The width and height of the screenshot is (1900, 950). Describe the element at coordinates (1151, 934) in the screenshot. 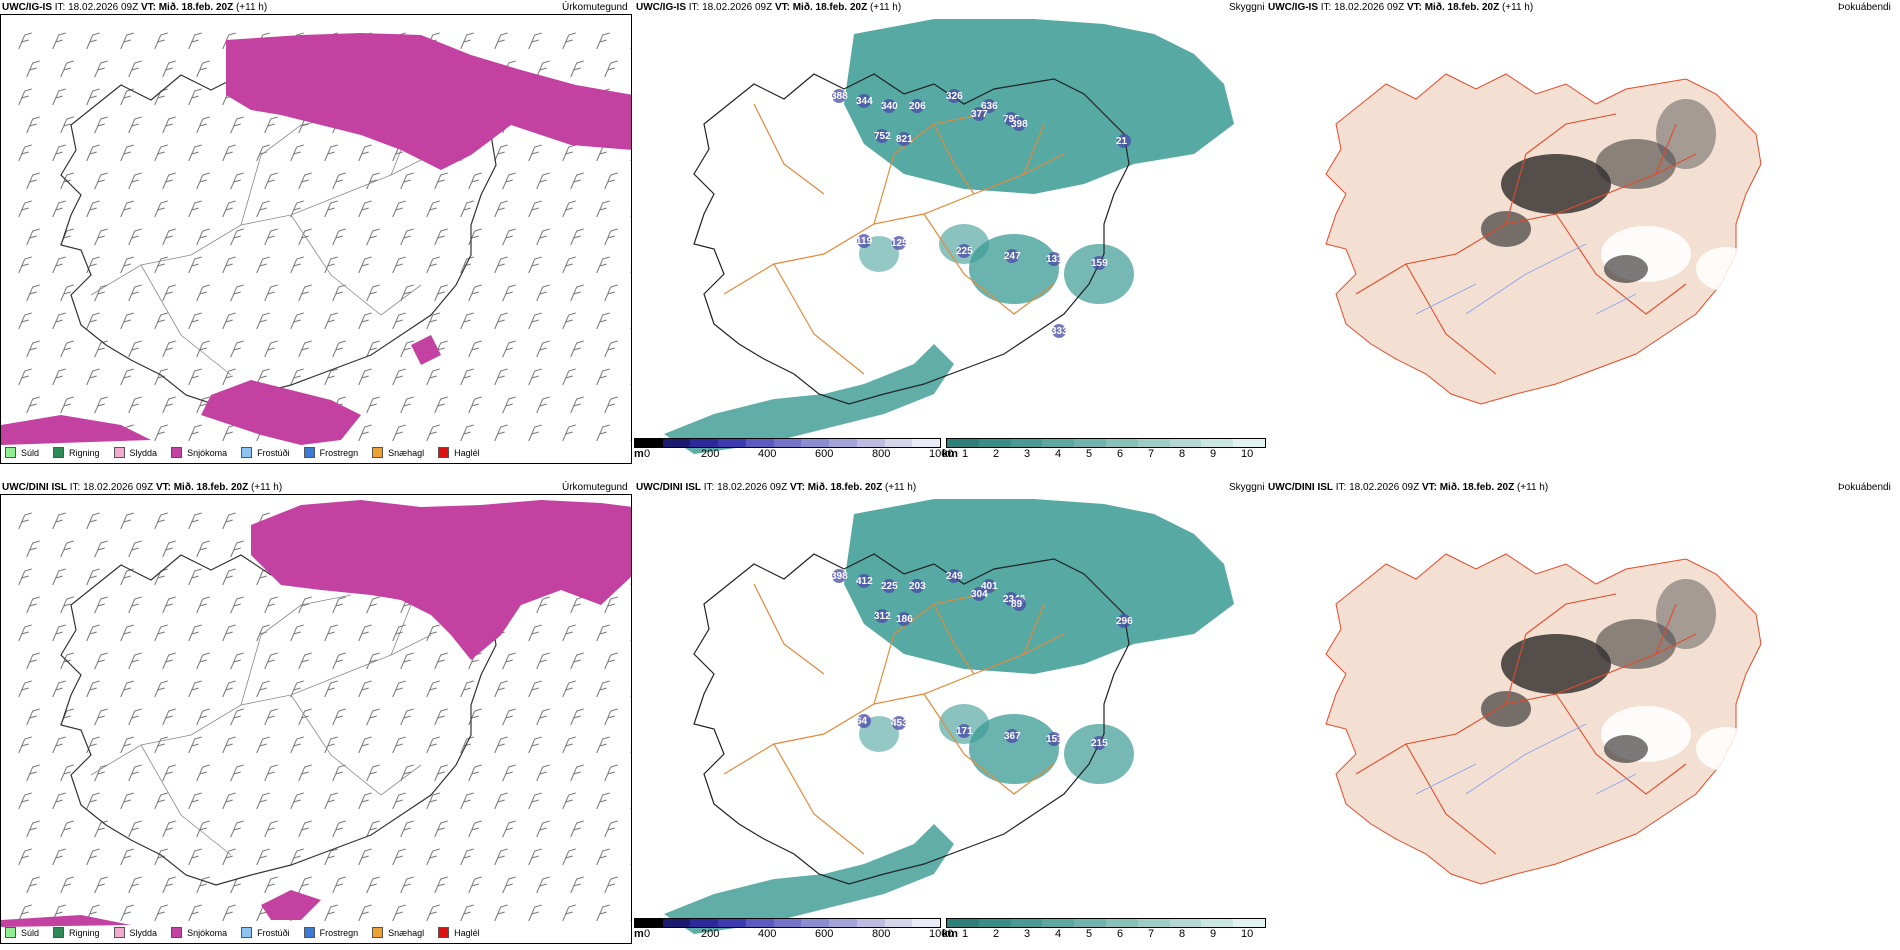

I see `tick-label: 7` at that location.